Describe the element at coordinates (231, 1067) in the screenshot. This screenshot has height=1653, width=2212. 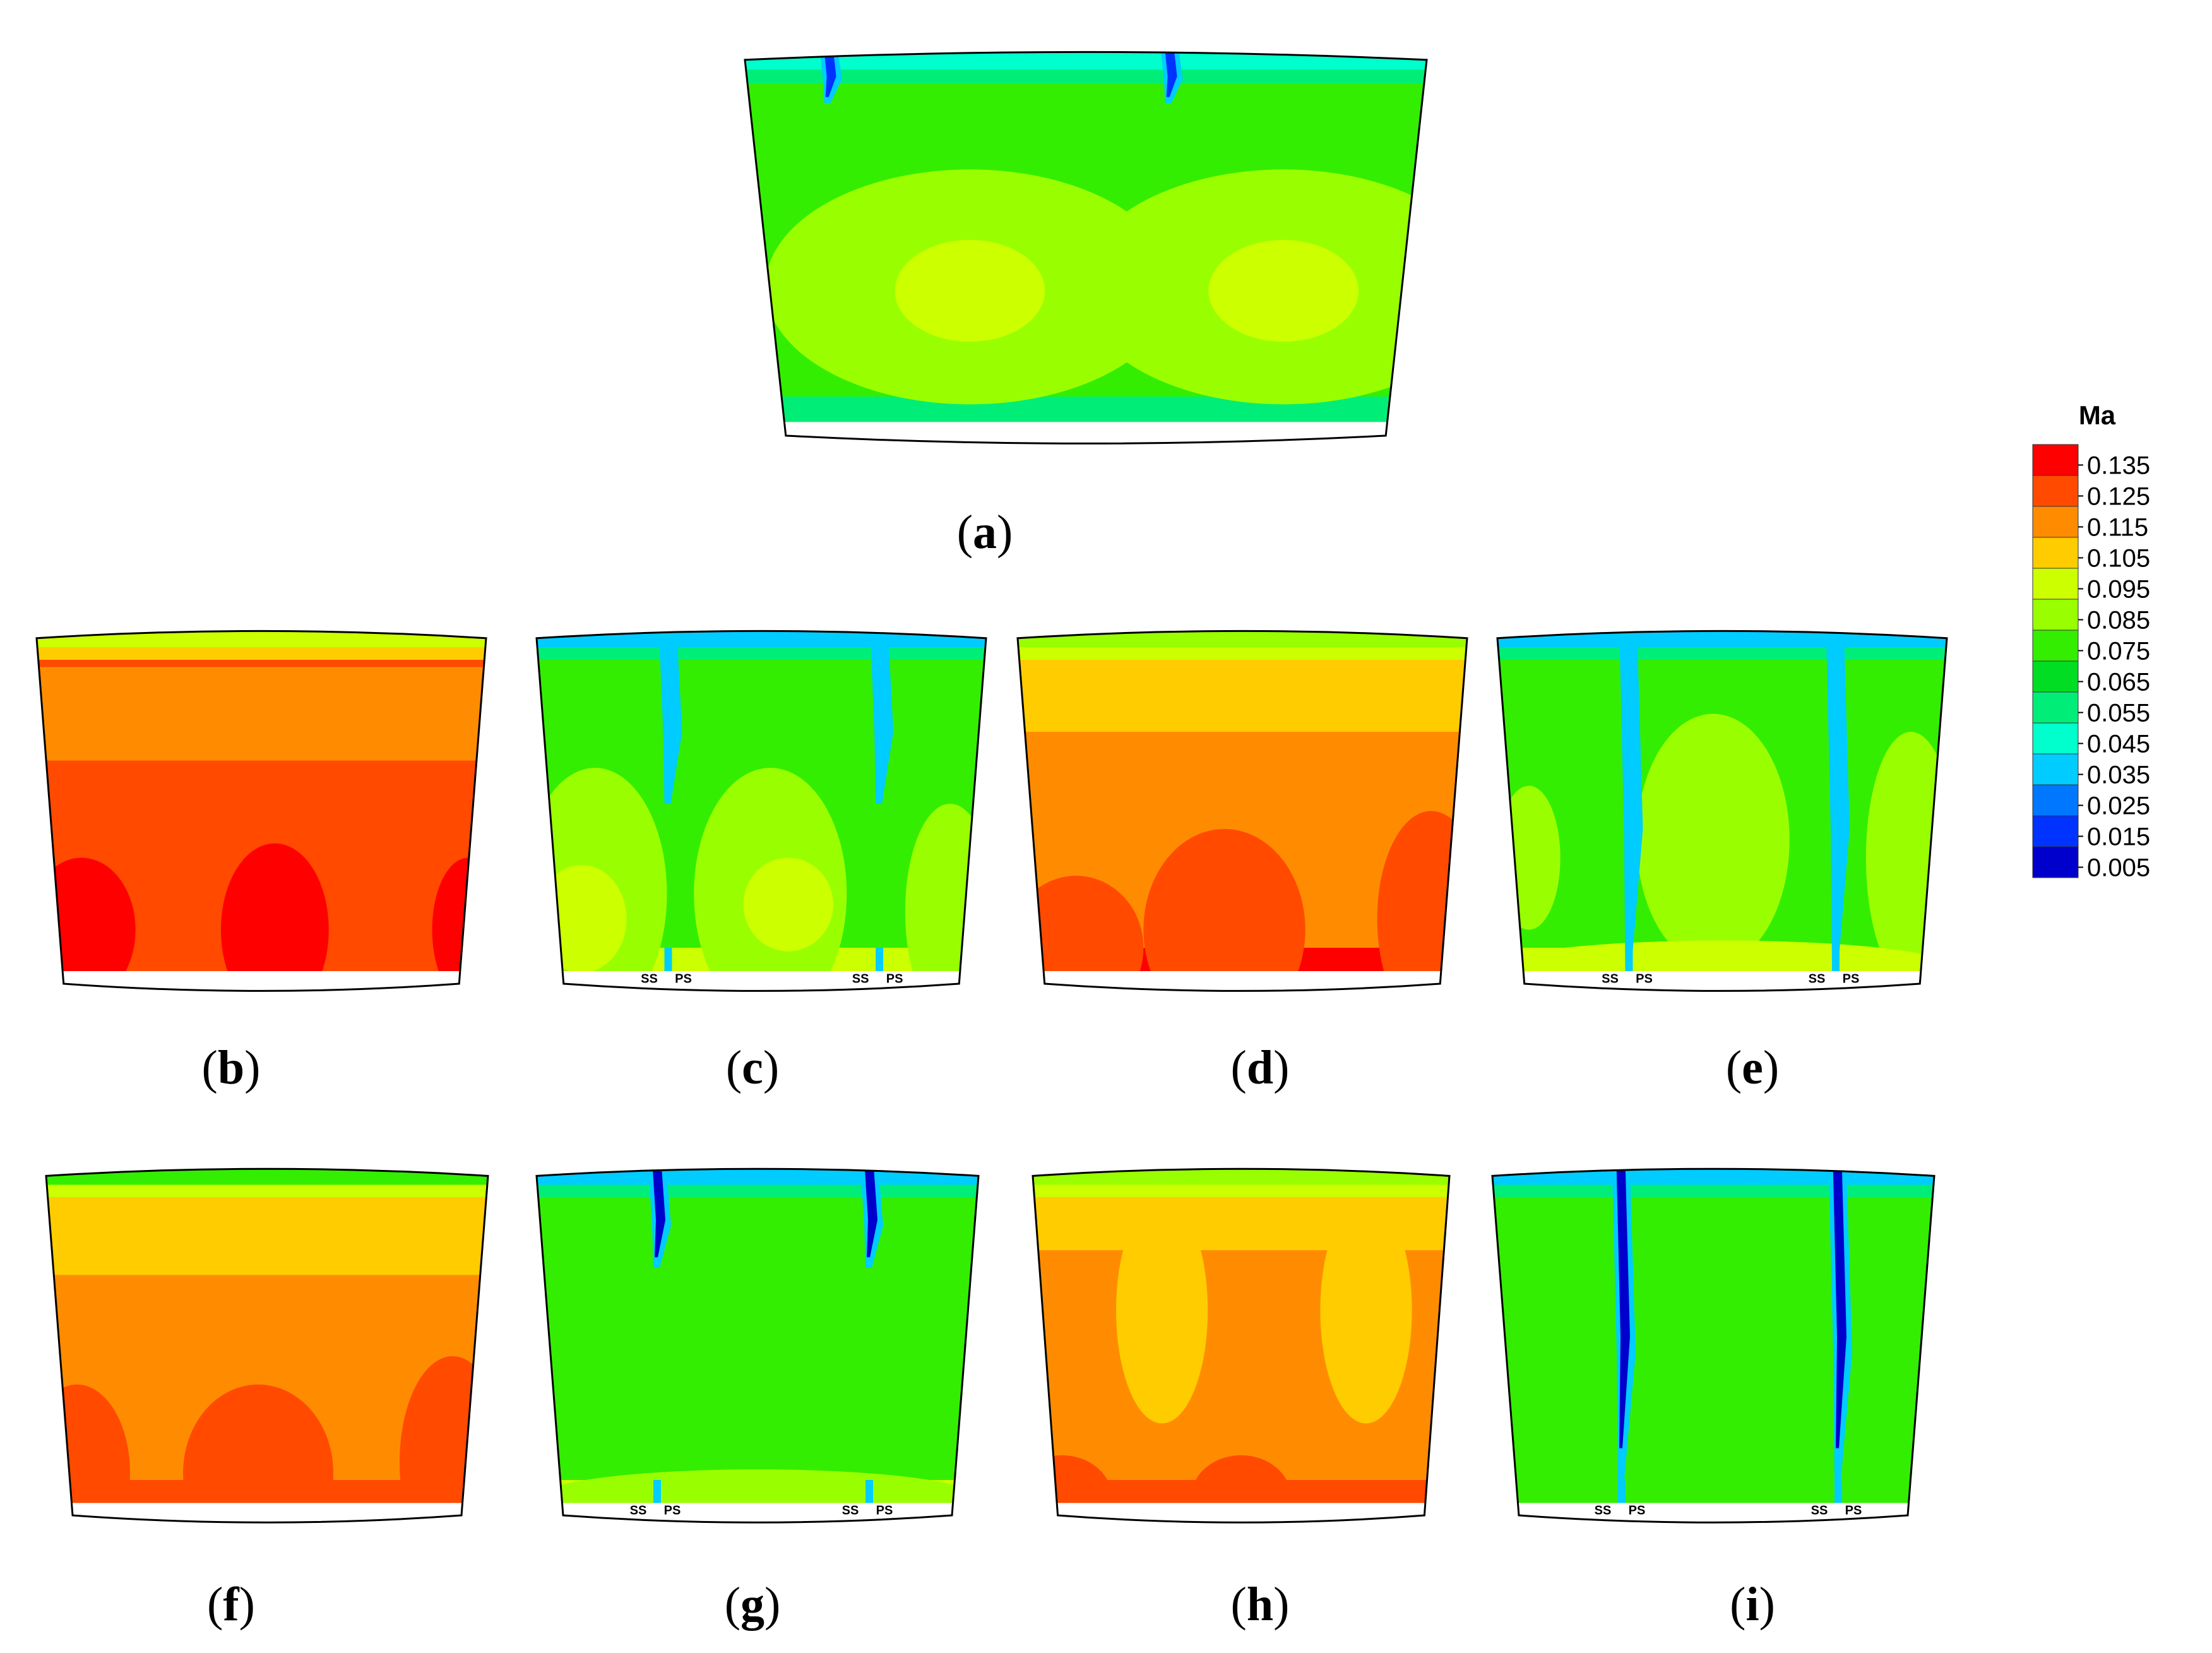
I see `panel-label-b: (b)` at that location.